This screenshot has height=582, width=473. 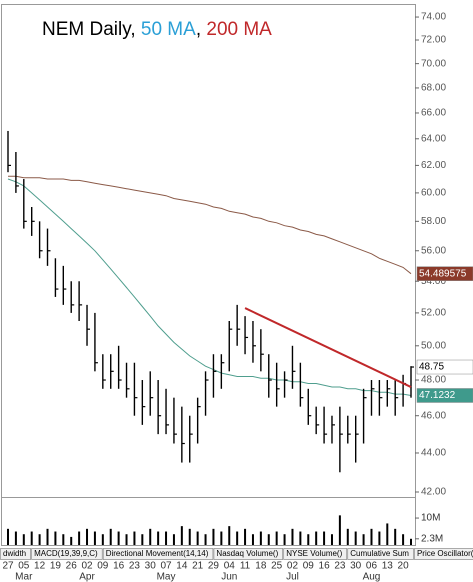 What do you see at coordinates (433, 113) in the screenshot?
I see `y-tick-label: 66.00` at bounding box center [433, 113].